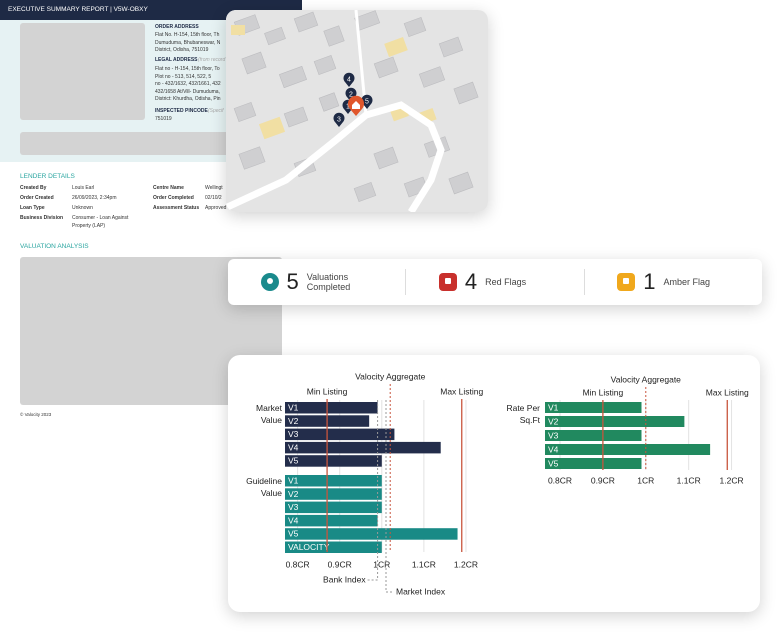 The height and width of the screenshot is (640, 777). Describe the element at coordinates (42, 218) in the screenshot. I see `detail-label: Business Division` at that location.